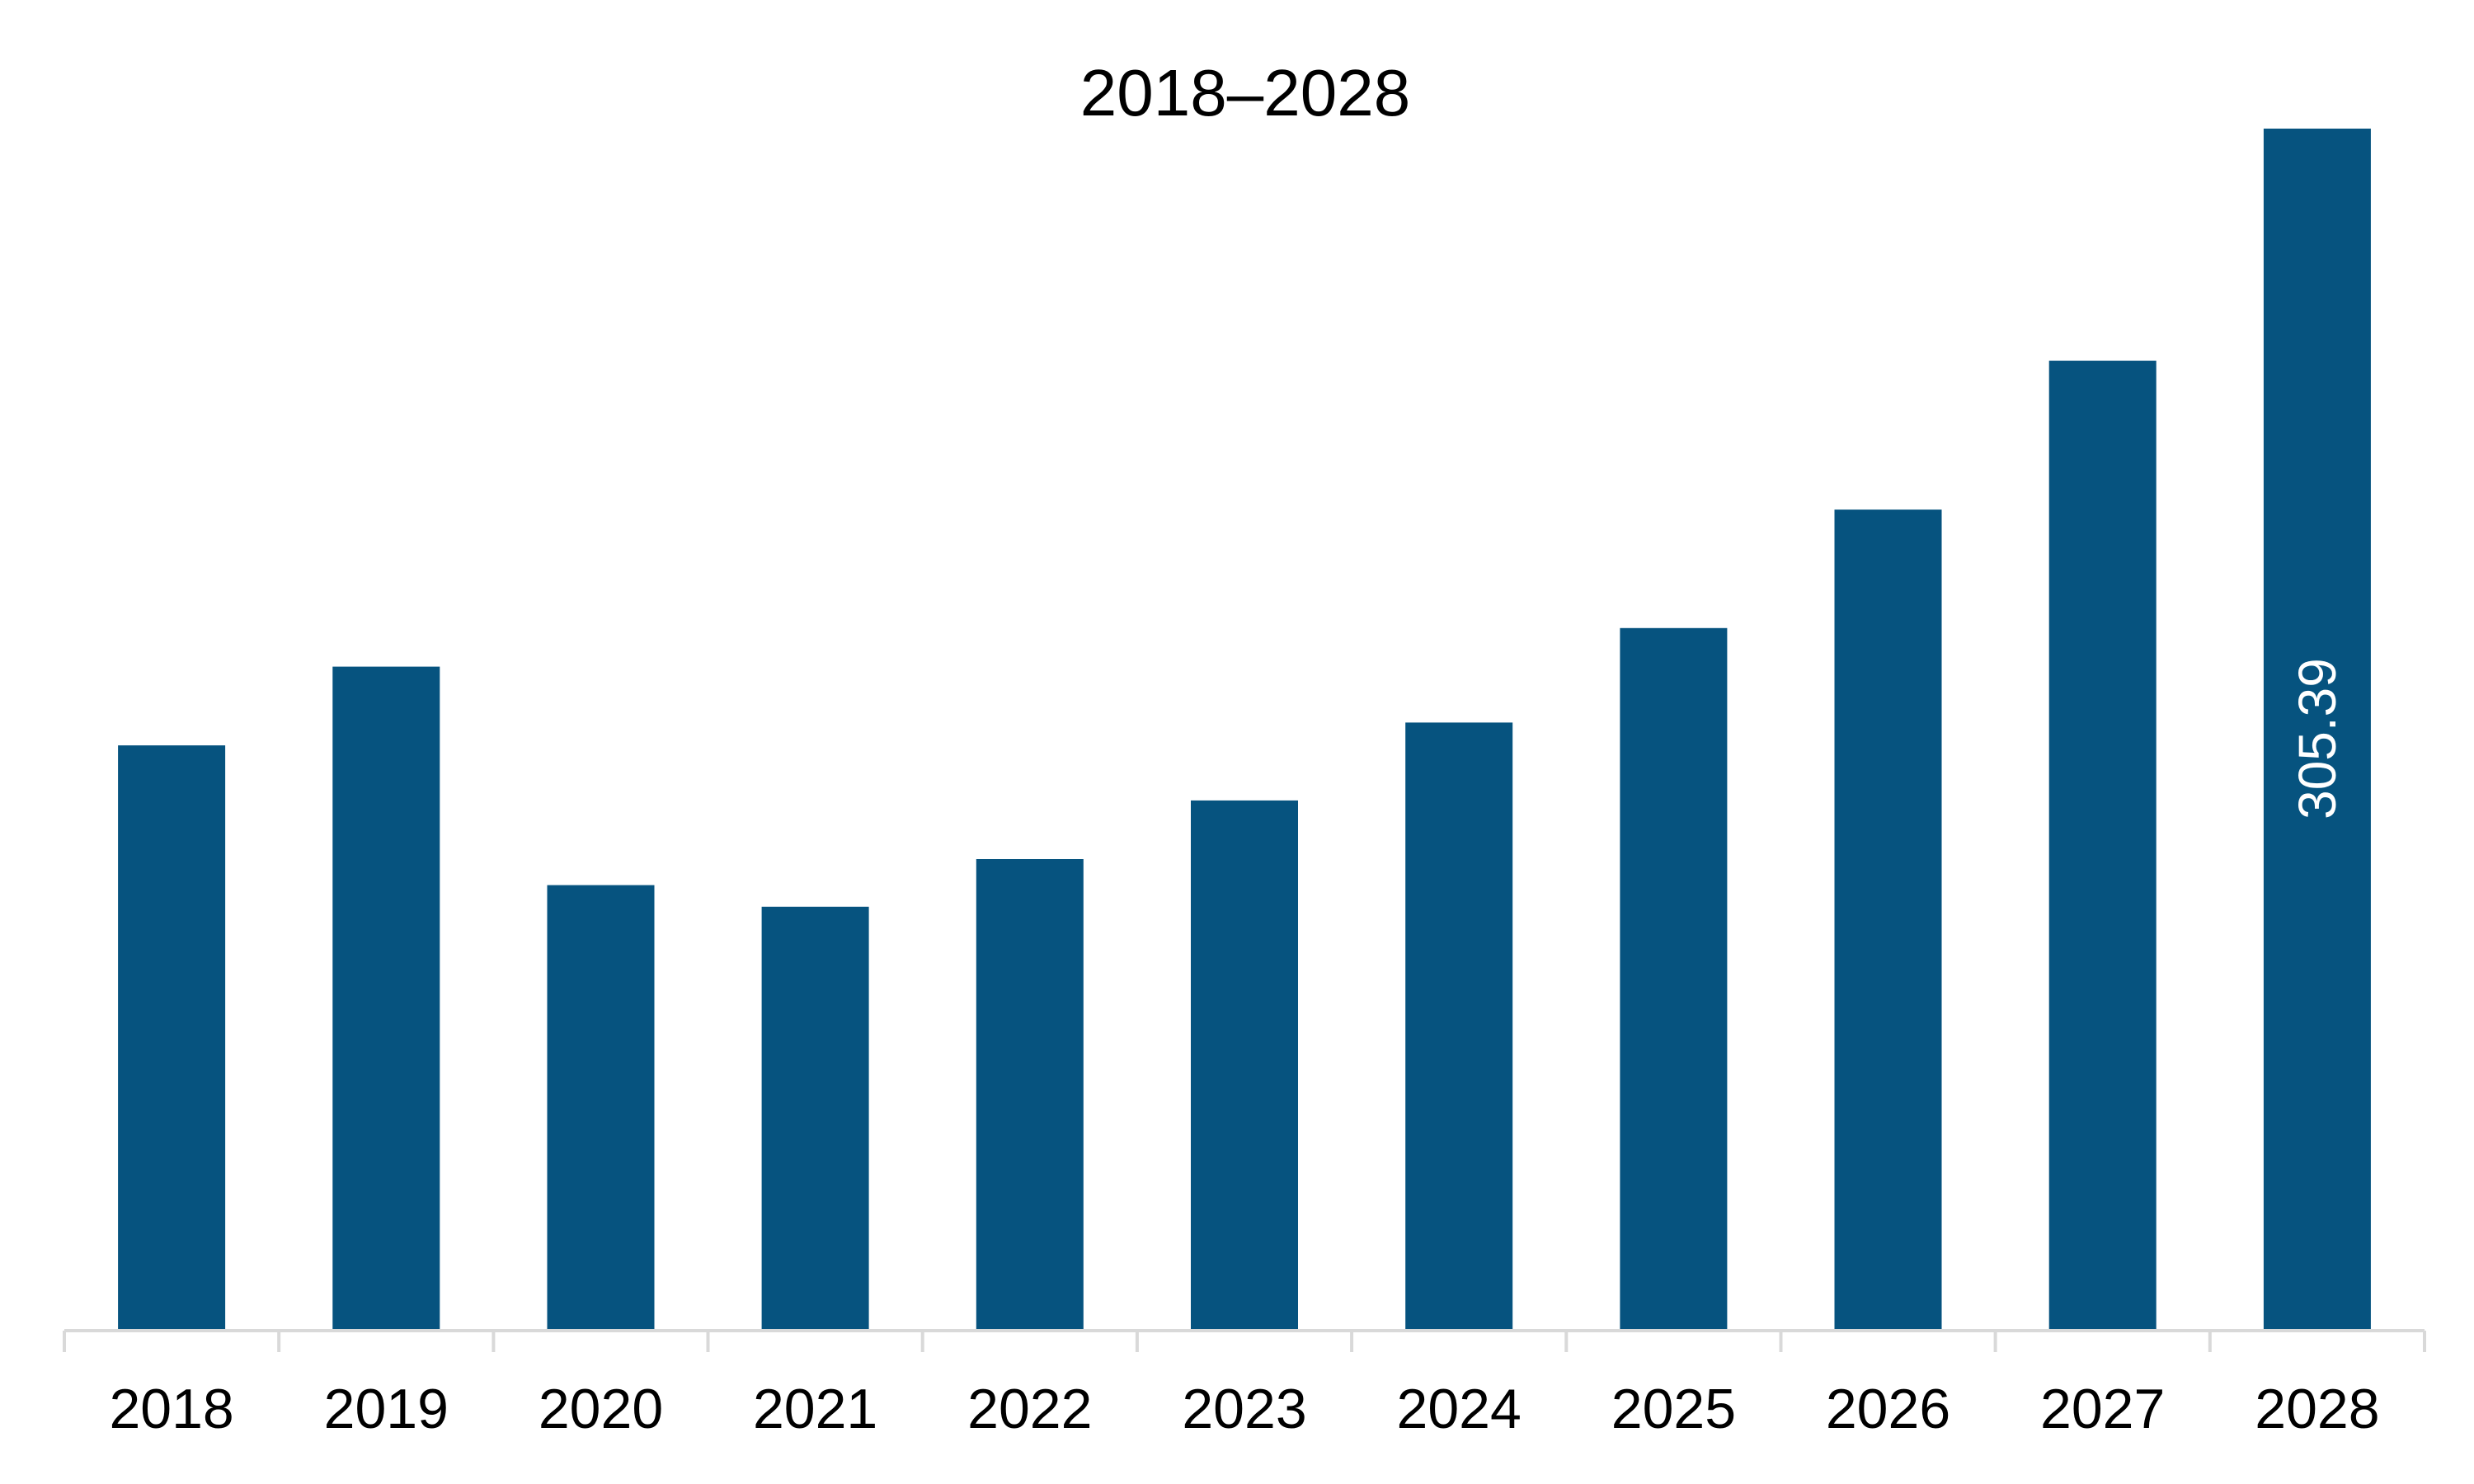 Image resolution: width=2474 pixels, height=1484 pixels. Describe the element at coordinates (1459, 1026) in the screenshot. I see `bar-2024` at that location.